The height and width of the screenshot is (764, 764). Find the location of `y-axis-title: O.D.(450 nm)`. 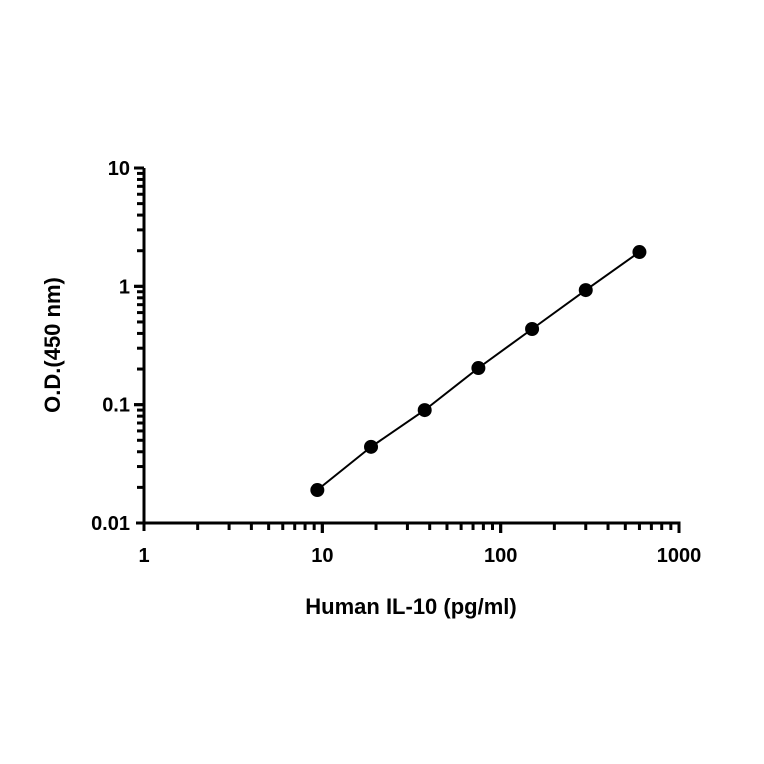

y-axis-title: O.D.(450 nm) is located at coordinates (52, 345).